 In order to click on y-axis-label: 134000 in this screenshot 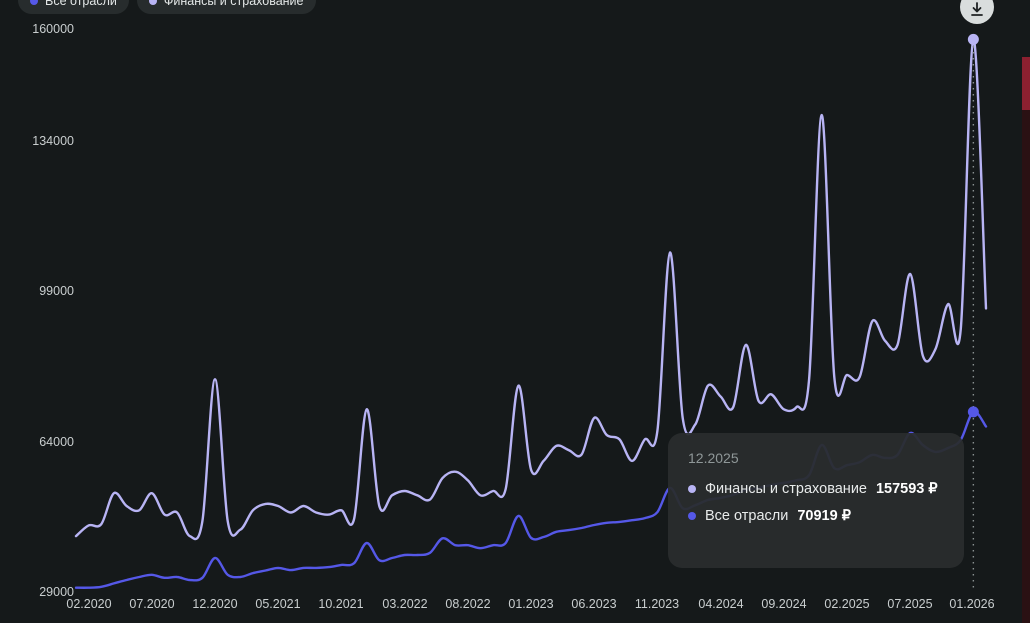, I will do `click(53, 141)`.